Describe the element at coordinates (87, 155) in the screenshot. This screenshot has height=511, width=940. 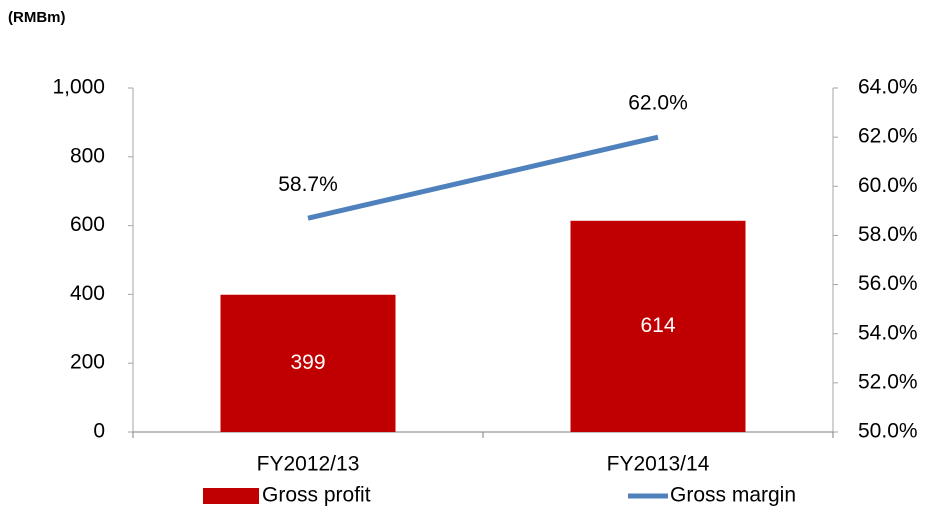
I see `y-tick-label: 800` at that location.